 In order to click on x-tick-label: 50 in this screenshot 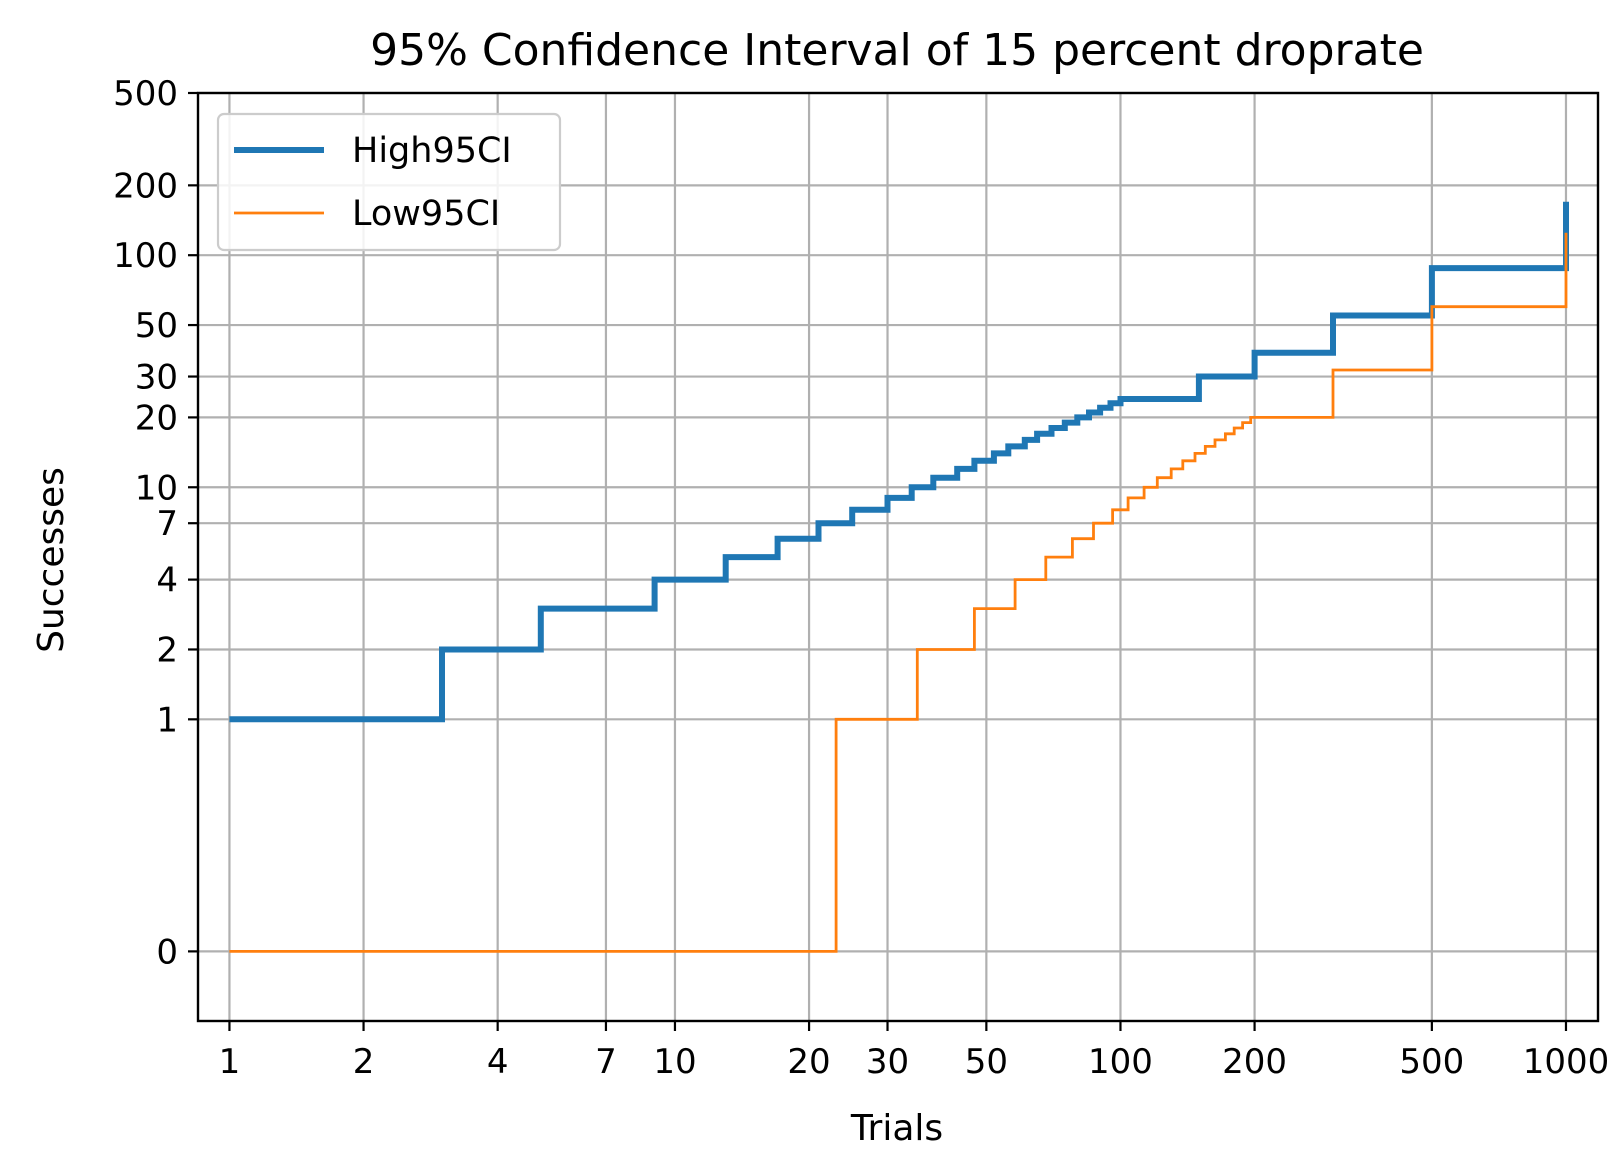, I will do `click(986, 1062)`.